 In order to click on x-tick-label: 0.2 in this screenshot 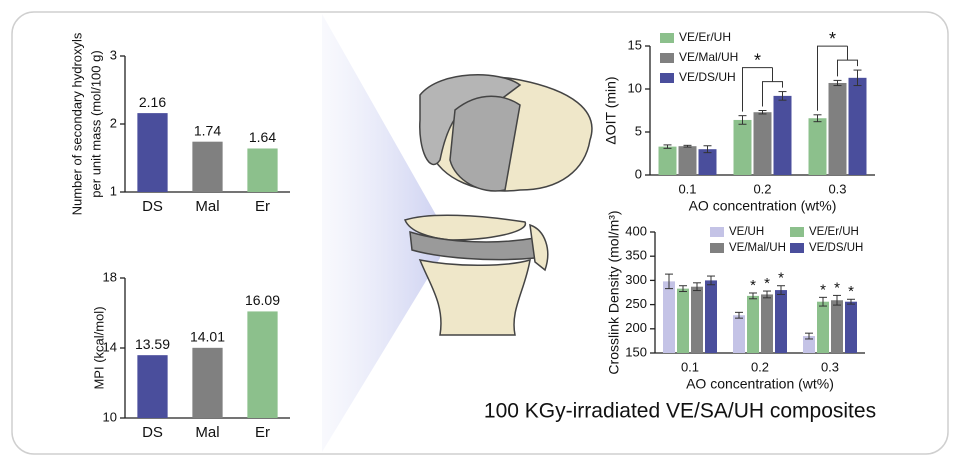, I will do `click(762, 188)`.